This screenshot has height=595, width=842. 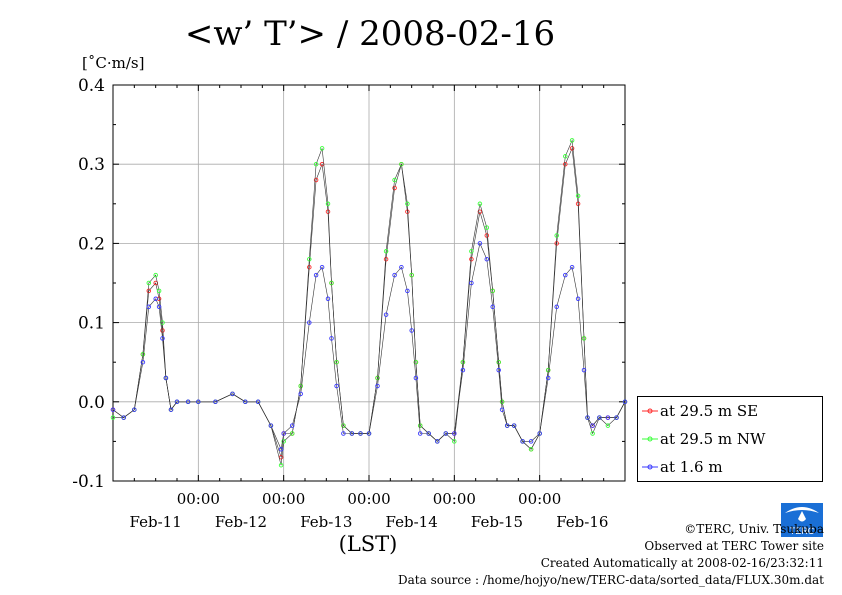 What do you see at coordinates (497, 522) in the screenshot?
I see `x-date-tick-label: Feb-15` at bounding box center [497, 522].